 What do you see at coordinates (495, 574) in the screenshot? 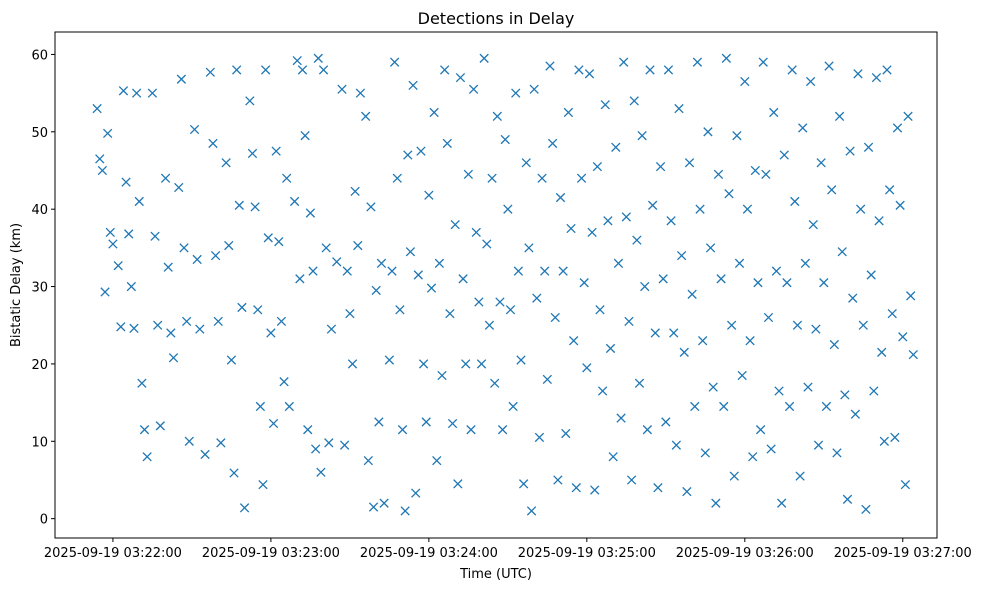
I see `x-axis-label: Time (UTC)` at bounding box center [495, 574].